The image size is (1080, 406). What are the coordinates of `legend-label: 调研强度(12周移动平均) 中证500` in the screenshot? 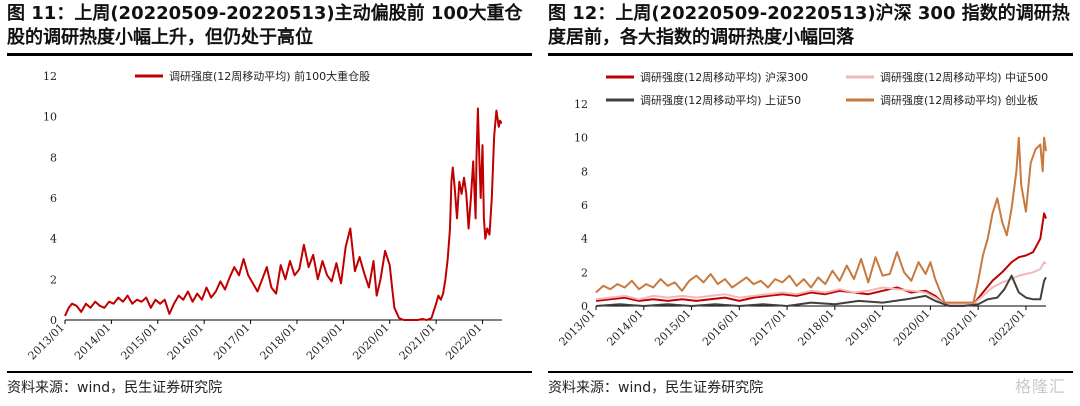 It's located at (964, 77).